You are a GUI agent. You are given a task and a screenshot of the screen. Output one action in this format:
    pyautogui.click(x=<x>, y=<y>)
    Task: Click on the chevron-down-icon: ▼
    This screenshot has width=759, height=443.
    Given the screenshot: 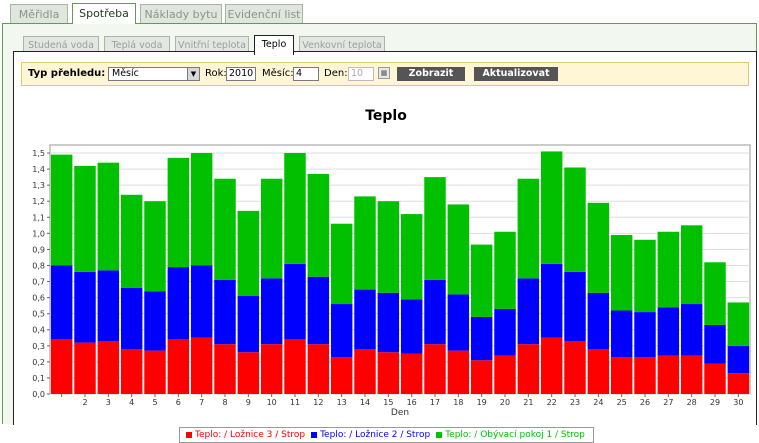 What is the action you would take?
    pyautogui.click(x=193, y=74)
    